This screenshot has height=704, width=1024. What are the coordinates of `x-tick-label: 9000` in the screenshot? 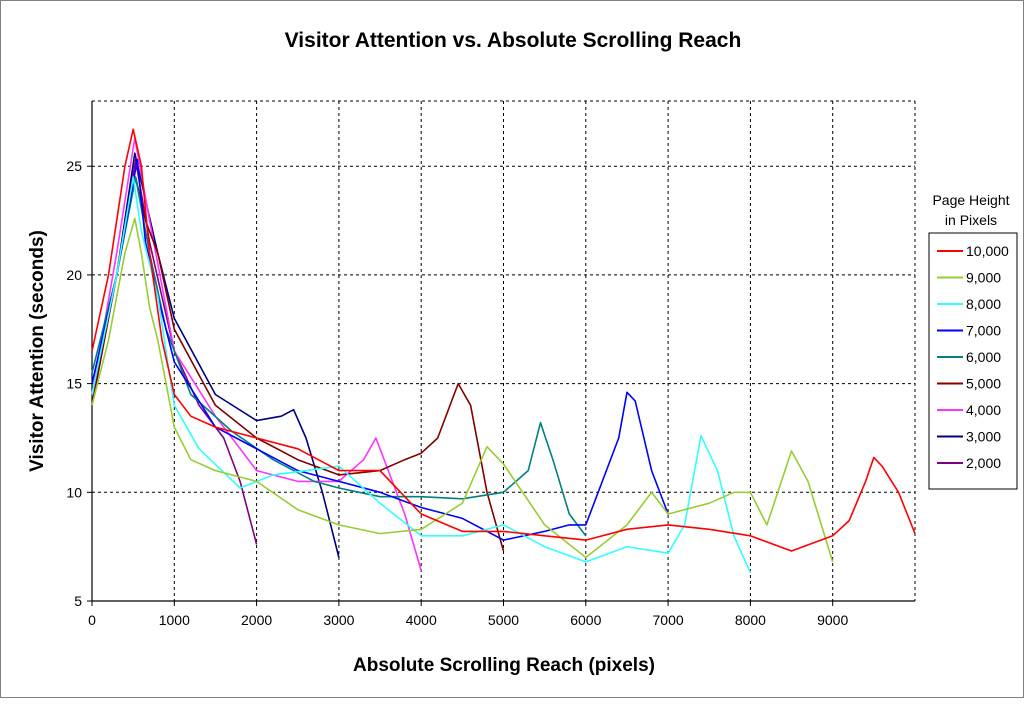 It's located at (832, 620).